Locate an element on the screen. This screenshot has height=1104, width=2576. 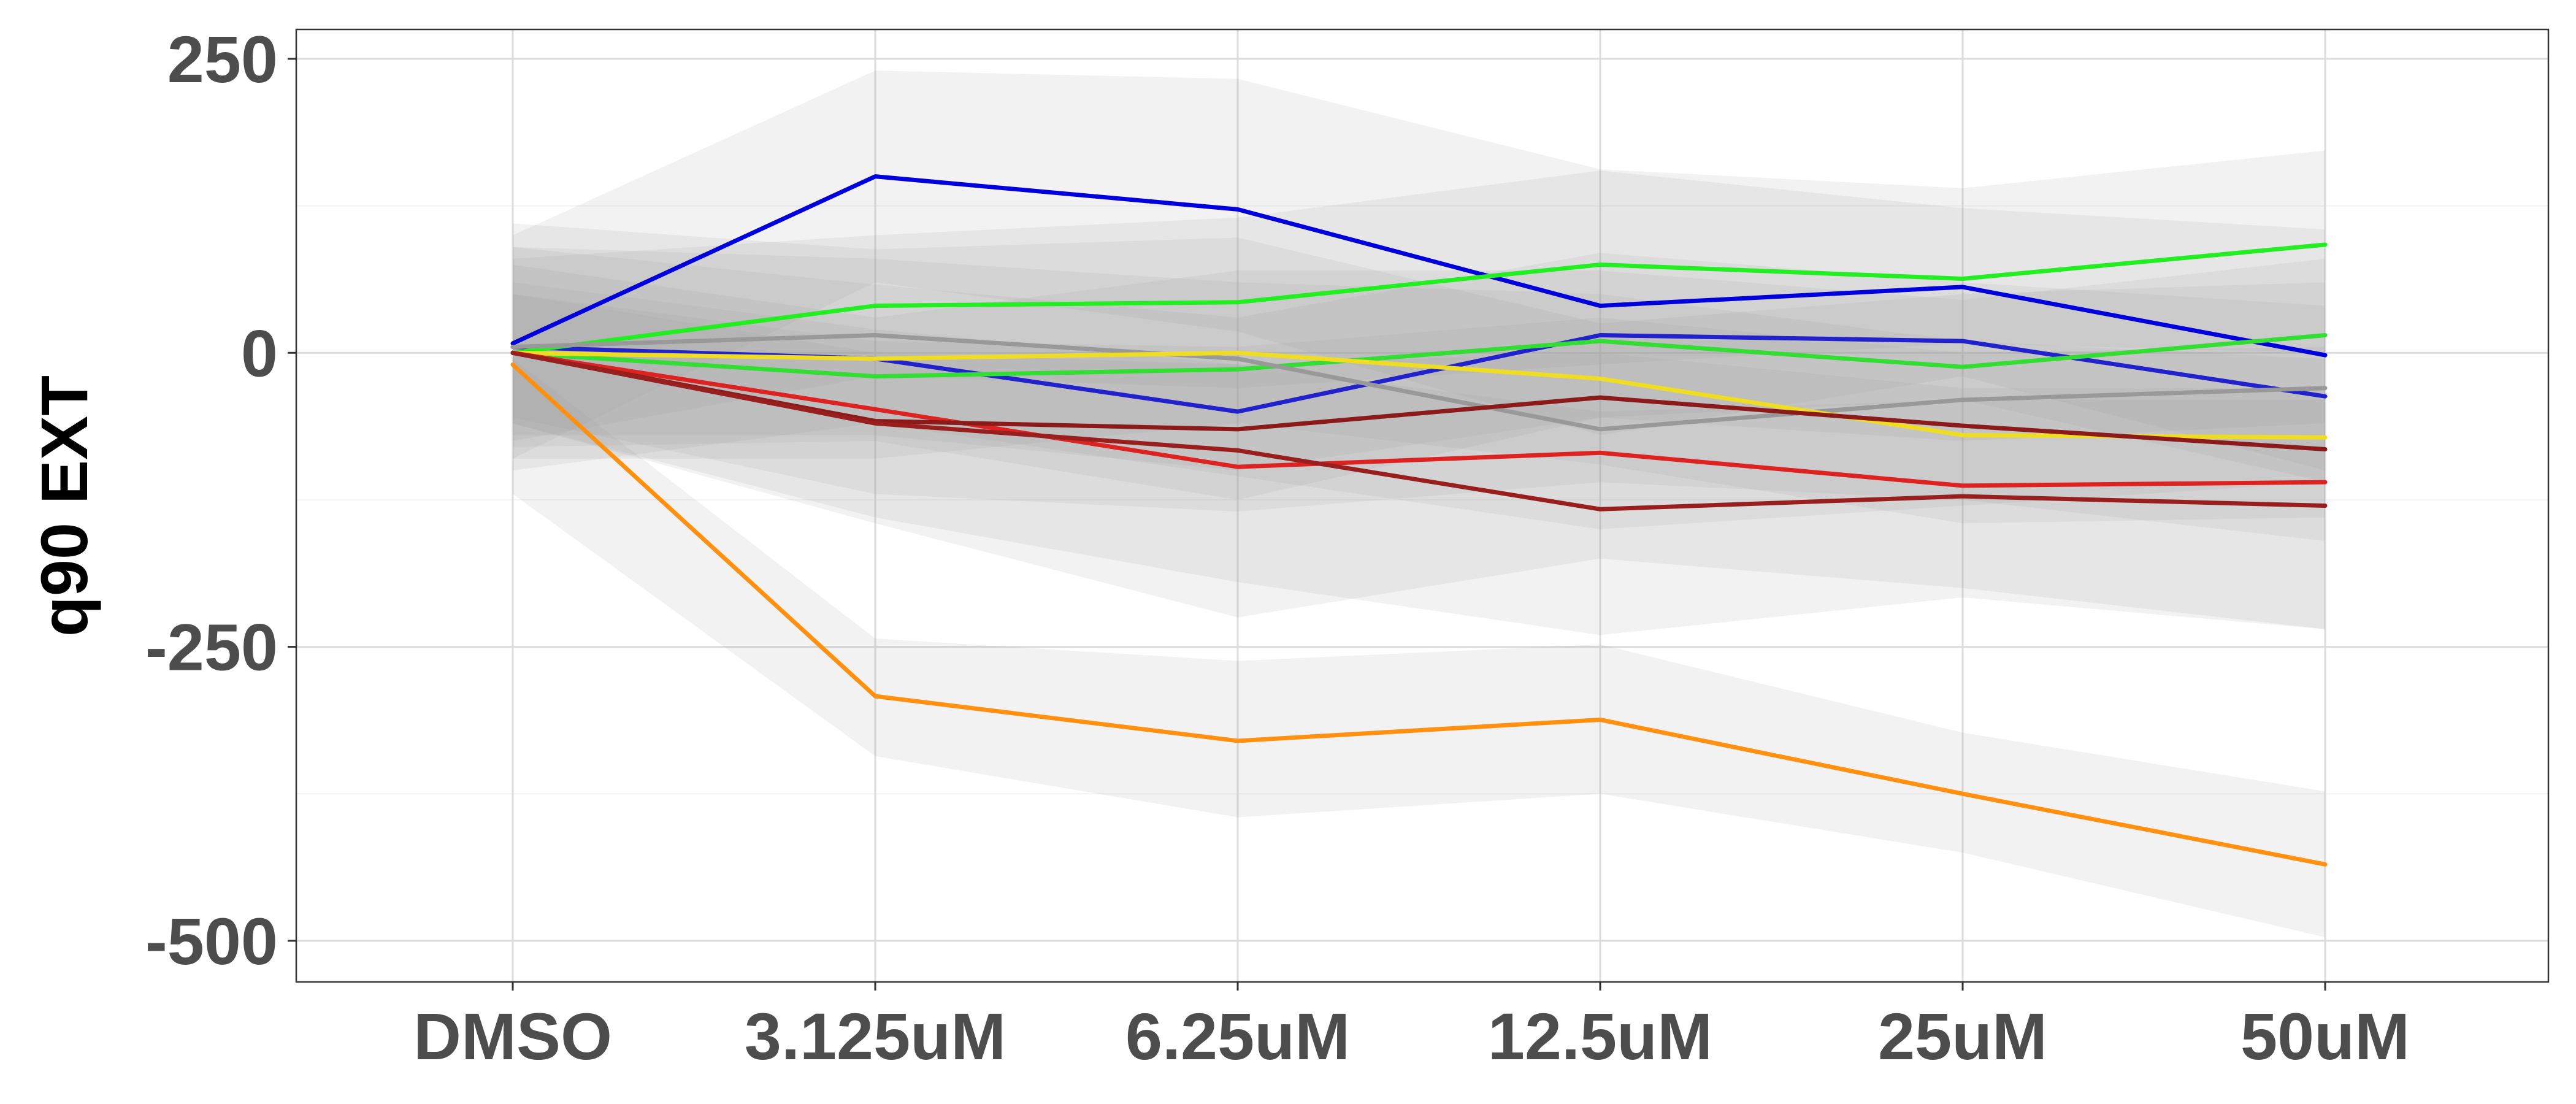
y-axis-ticks: 250 0 -250 -500 is located at coordinates (220, 500).